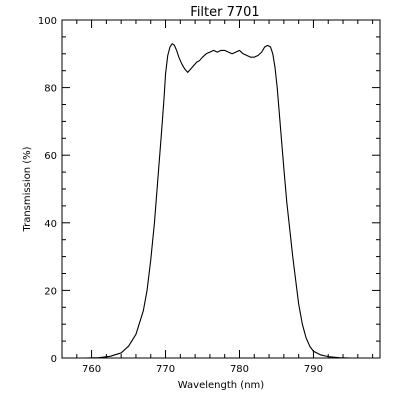 This screenshot has width=400, height=400. I want to click on y-tick-label: 0, so click(54, 359).